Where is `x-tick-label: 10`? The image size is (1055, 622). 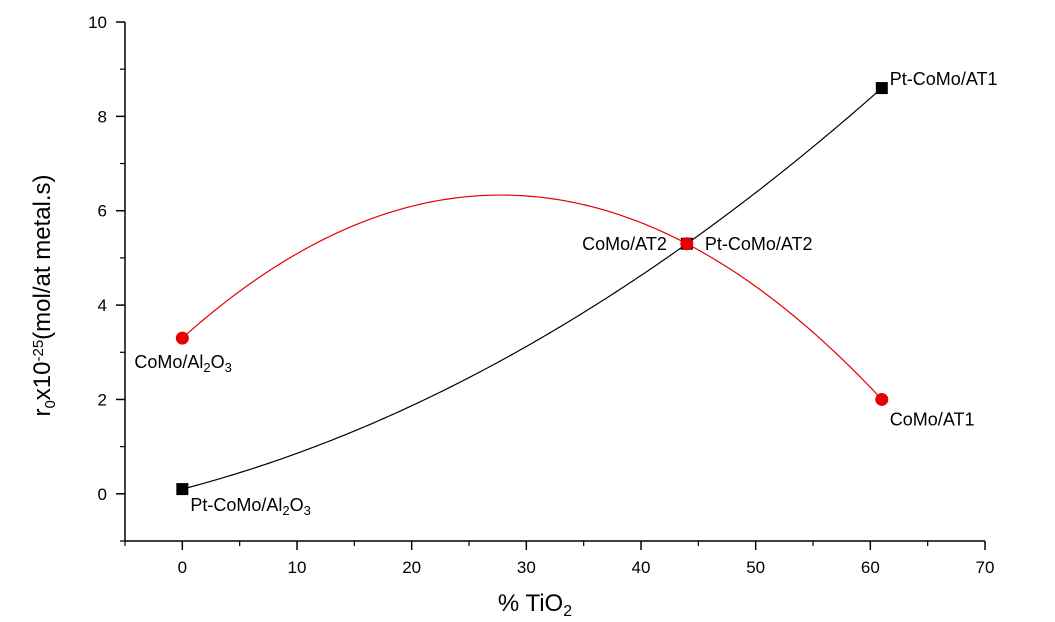
x-tick-label: 10 is located at coordinates (297, 567).